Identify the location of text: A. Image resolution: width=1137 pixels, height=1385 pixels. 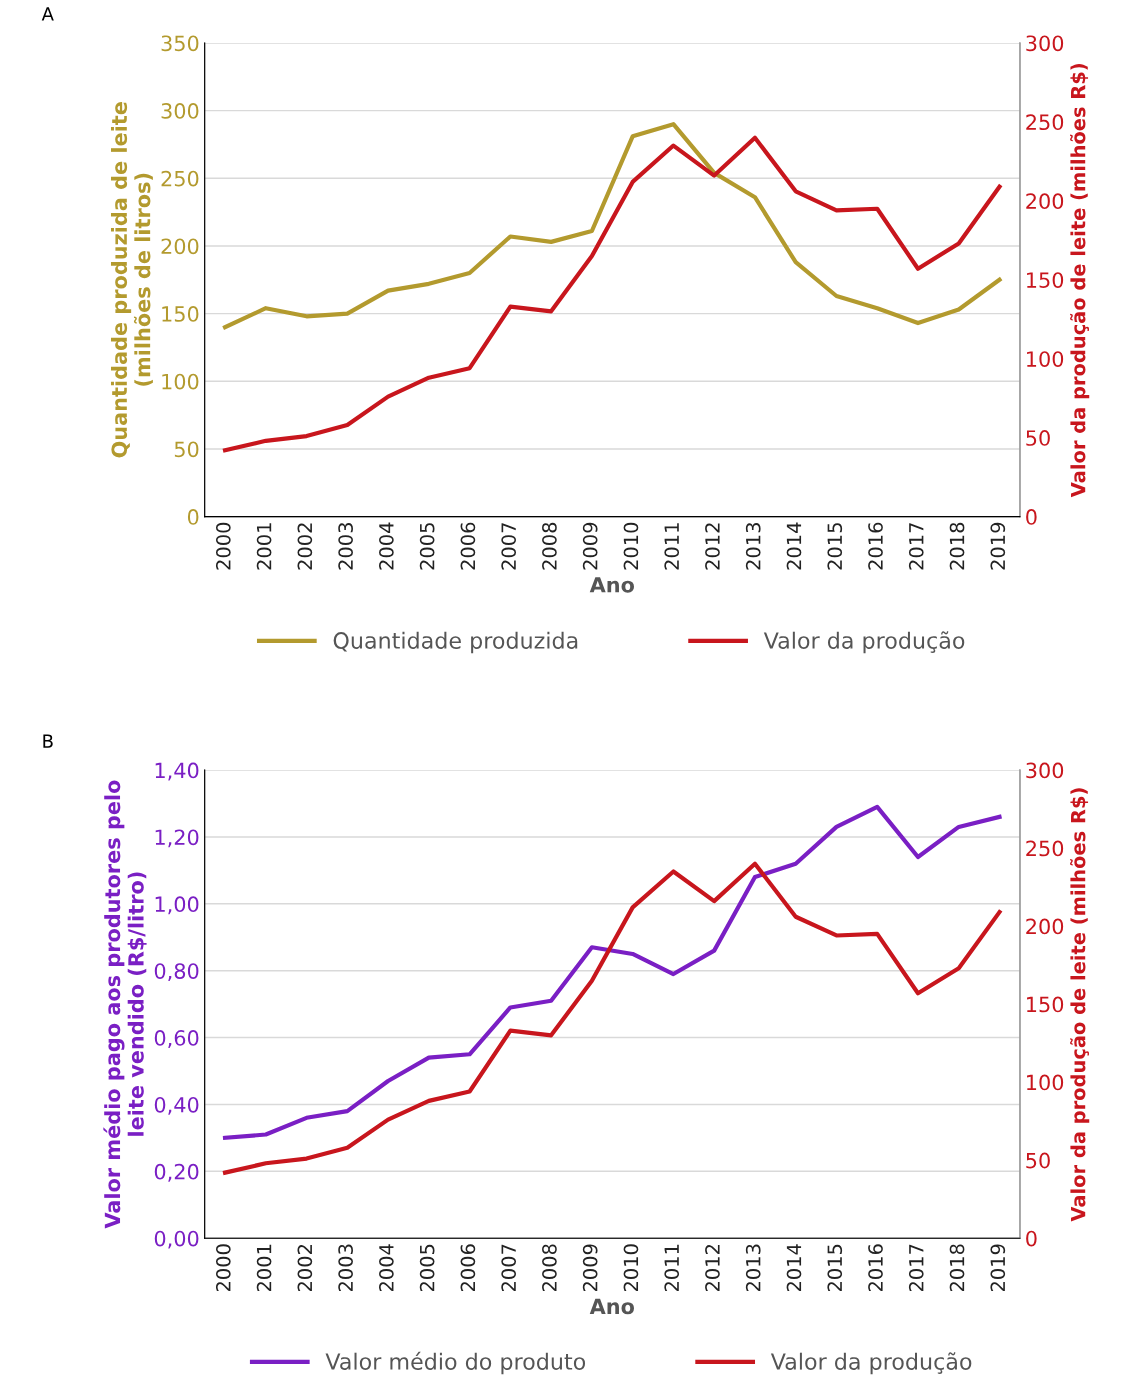
(47, 14).